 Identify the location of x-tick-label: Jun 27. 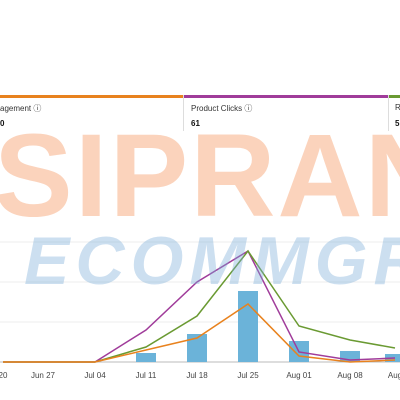
(43, 375).